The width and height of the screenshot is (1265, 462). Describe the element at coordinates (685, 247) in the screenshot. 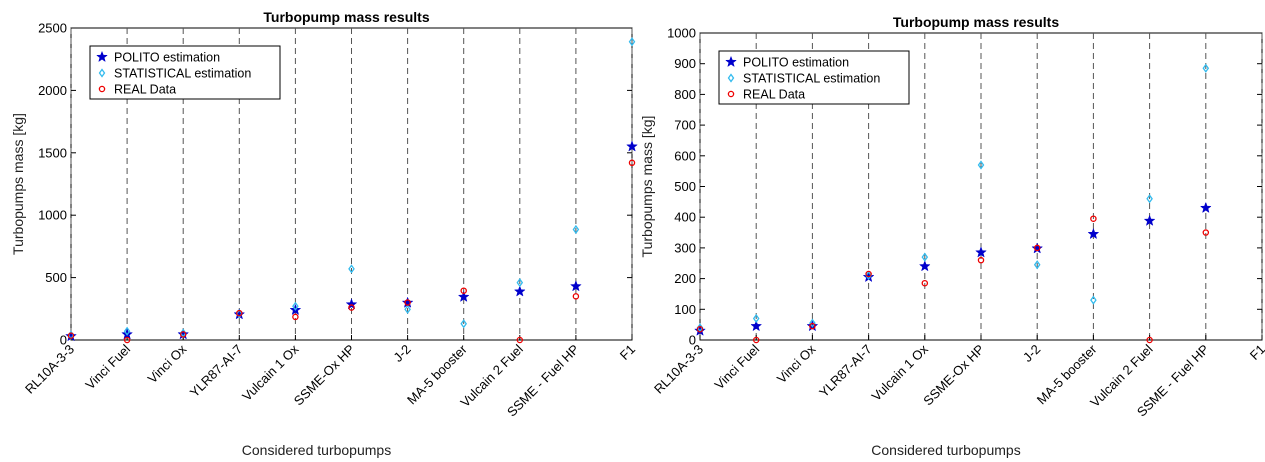

I see `y-tick-label: 300` at that location.